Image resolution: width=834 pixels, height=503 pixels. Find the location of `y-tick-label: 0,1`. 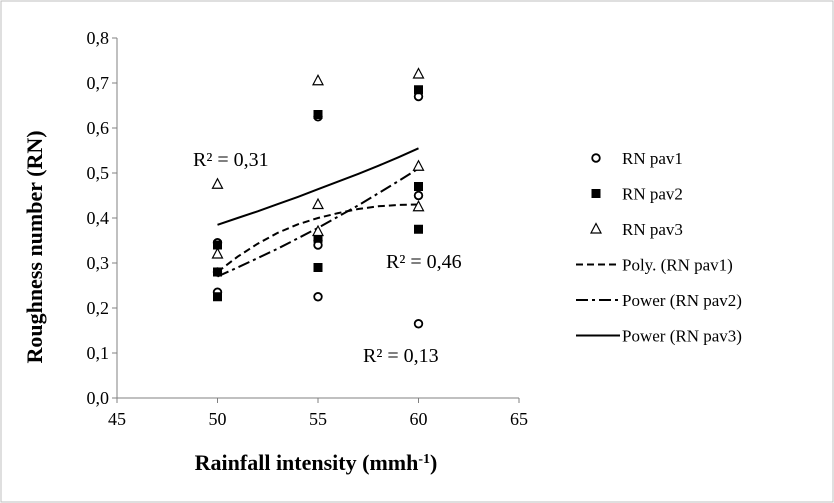

y-tick-label: 0,1 is located at coordinates (98, 353).